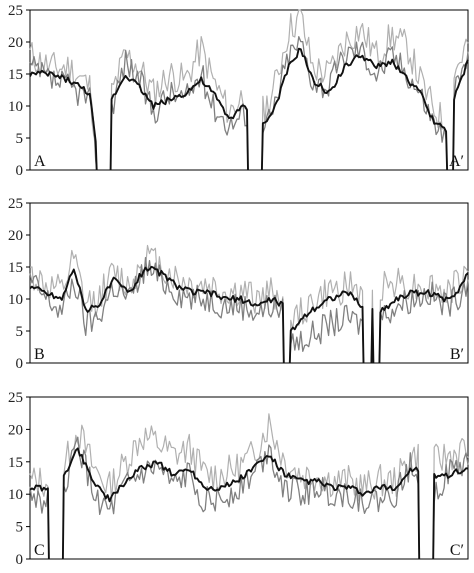 Image resolution: width=474 pixels, height=573 pixels. What do you see at coordinates (457, 354) in the screenshot?
I see `panel-end-label: B′` at bounding box center [457, 354].